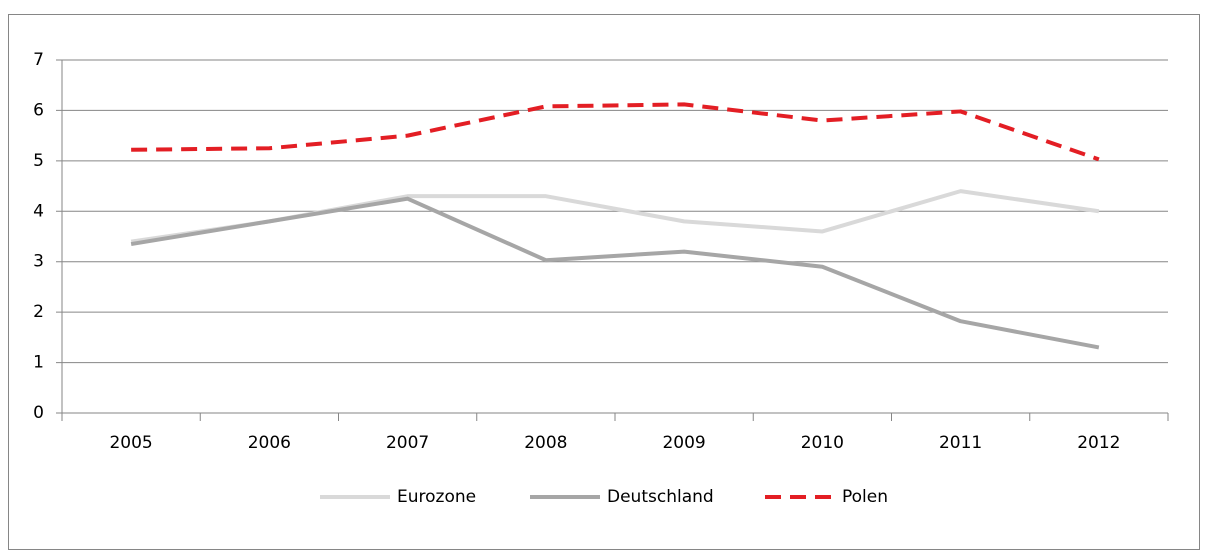  I want to click on x-tick-label: 2009, so click(683, 443).